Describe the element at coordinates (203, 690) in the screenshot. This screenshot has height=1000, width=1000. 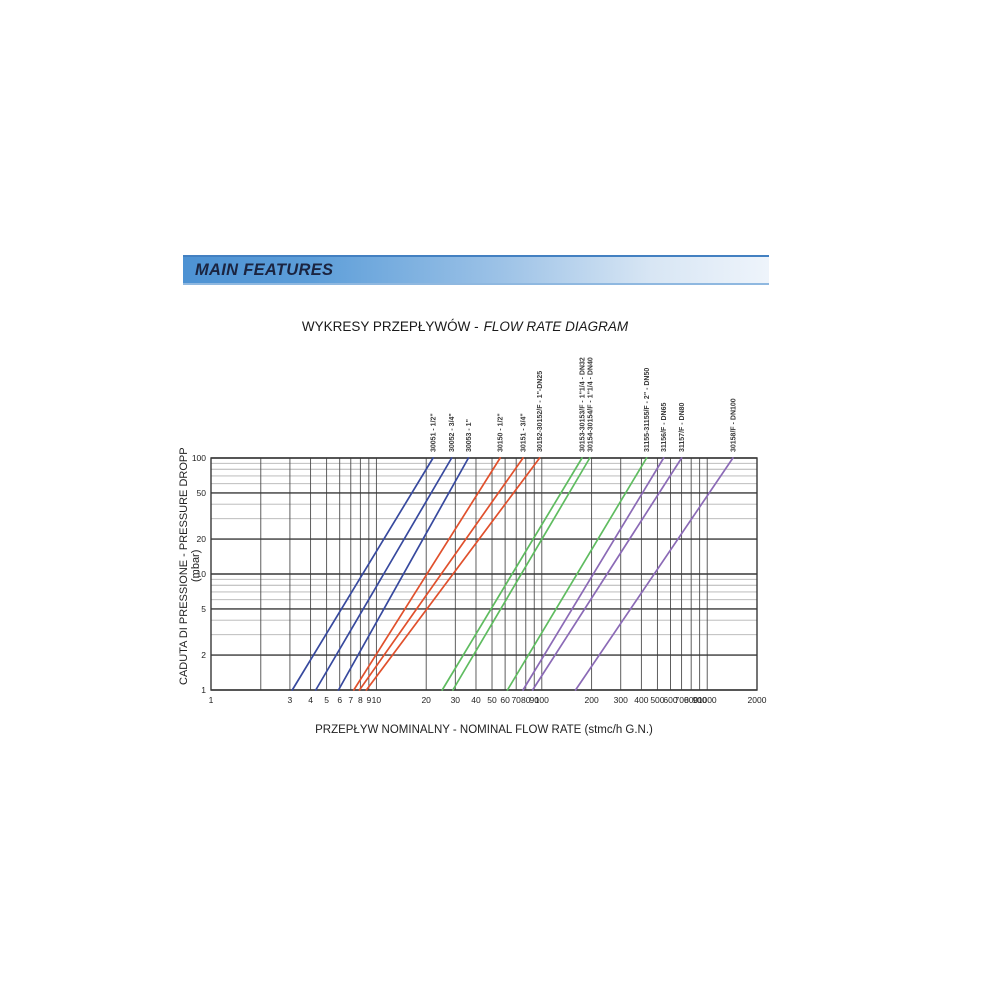
I see `y-tick-label: 1` at that location.